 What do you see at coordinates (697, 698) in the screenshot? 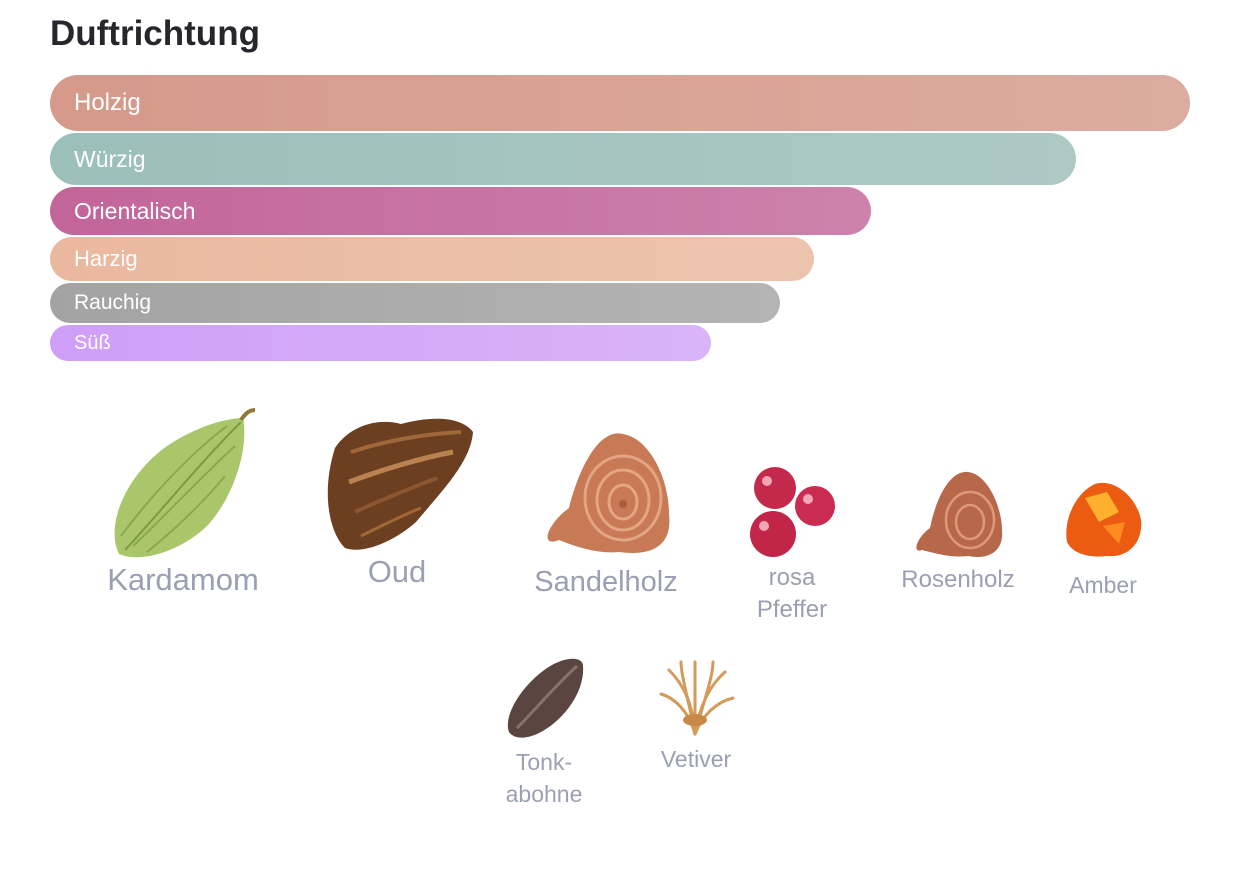
I see `vetiver-icon` at bounding box center [697, 698].